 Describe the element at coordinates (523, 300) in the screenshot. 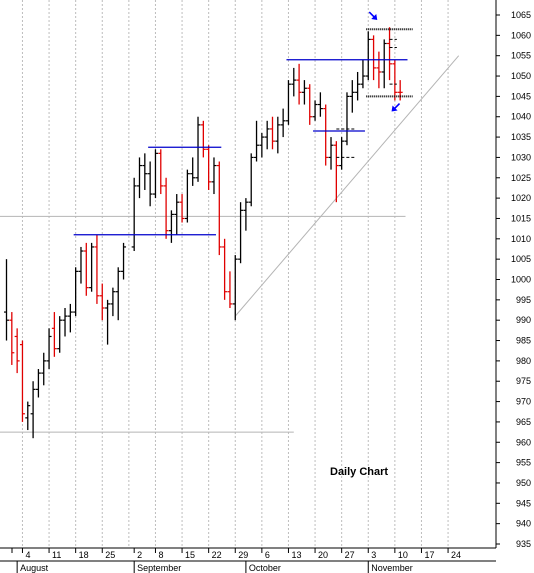

I see `y-tick-label: 995` at that location.